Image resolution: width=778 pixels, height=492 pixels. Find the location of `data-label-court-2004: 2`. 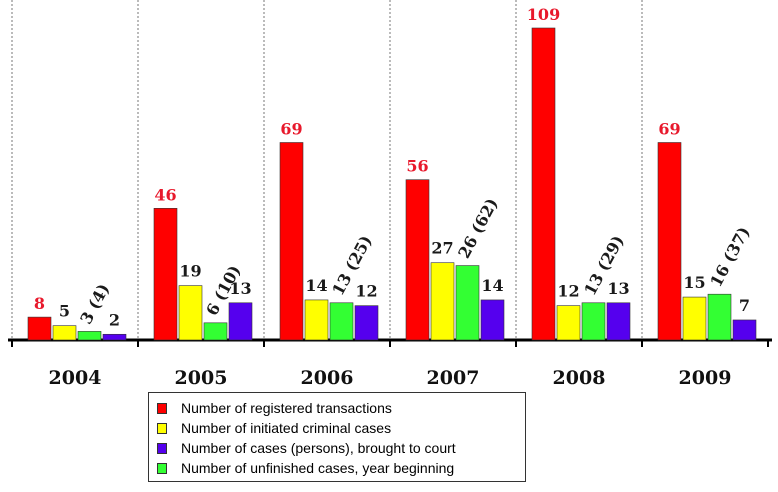

data-label-court-2004: 2 is located at coordinates (114, 319).